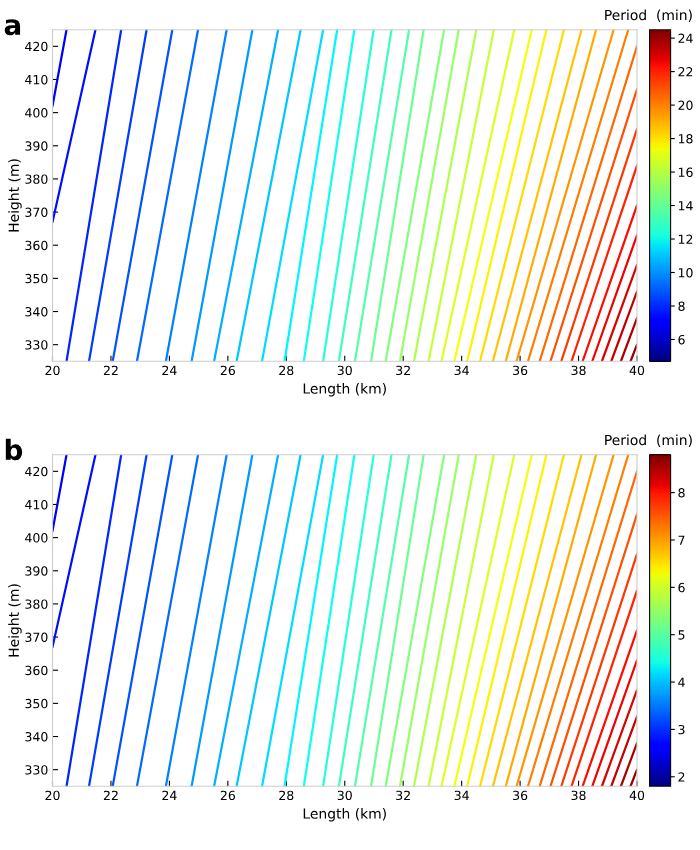  I want to click on chart-title: b, so click(14, 449).